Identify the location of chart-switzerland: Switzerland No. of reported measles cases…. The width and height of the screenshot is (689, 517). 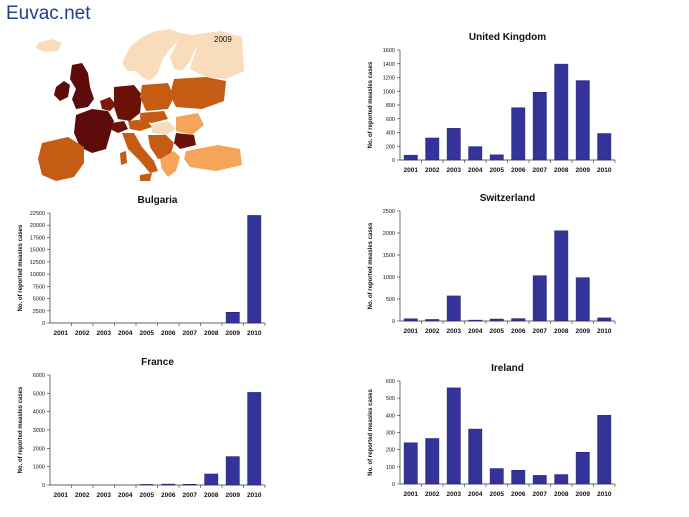
(492, 264).